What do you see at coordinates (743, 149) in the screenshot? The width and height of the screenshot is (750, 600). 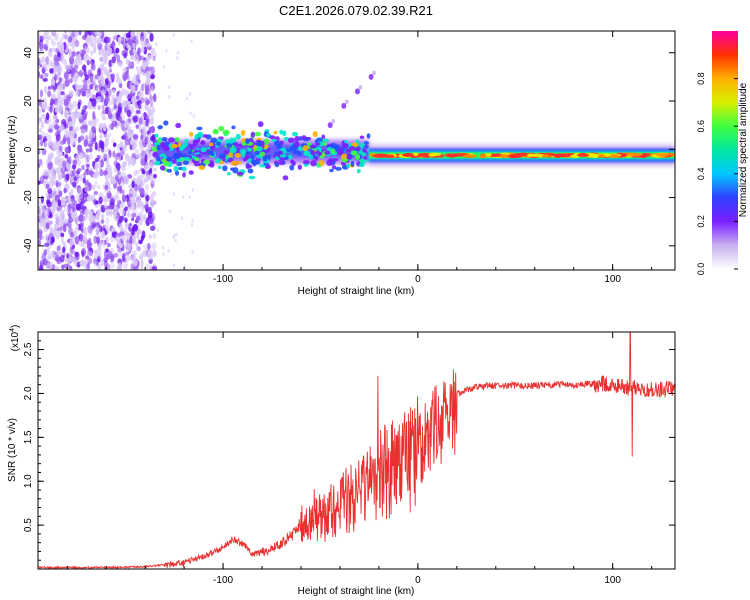 I see `colorbar-label: Normalized spectral amplitude` at bounding box center [743, 149].